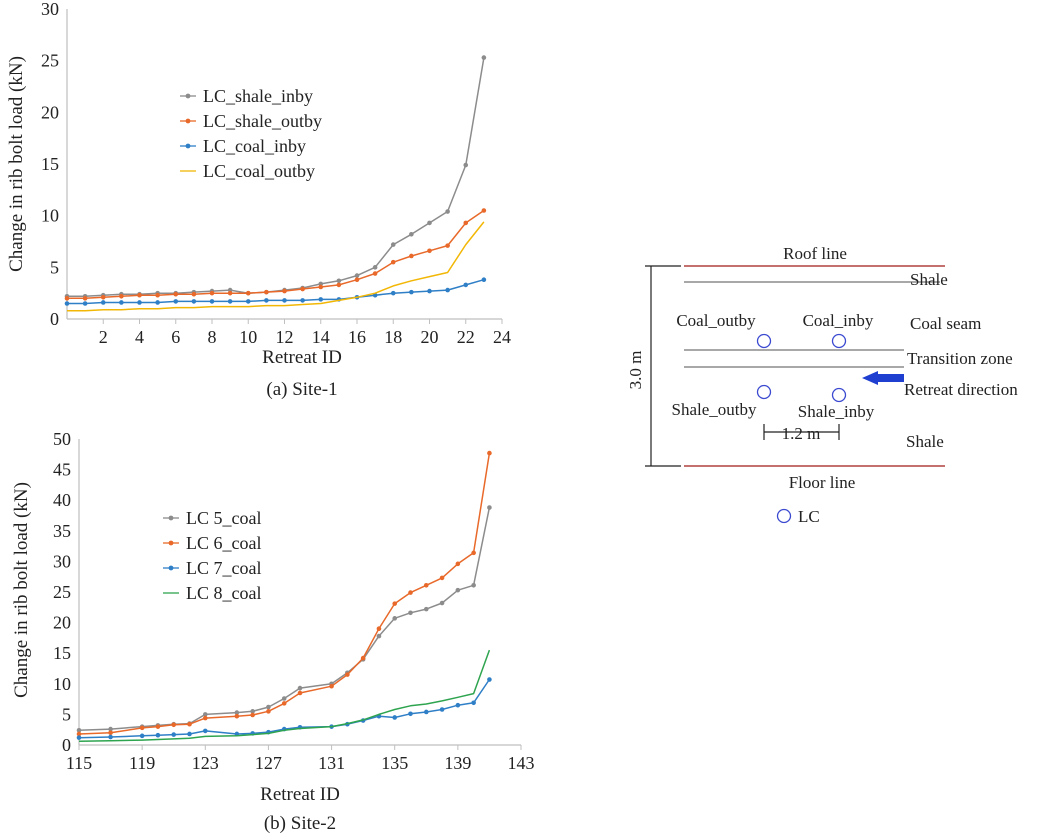 This screenshot has width=1050, height=839. What do you see at coordinates (815, 253) in the screenshot?
I see `roof-line-label: Roof line` at bounding box center [815, 253].